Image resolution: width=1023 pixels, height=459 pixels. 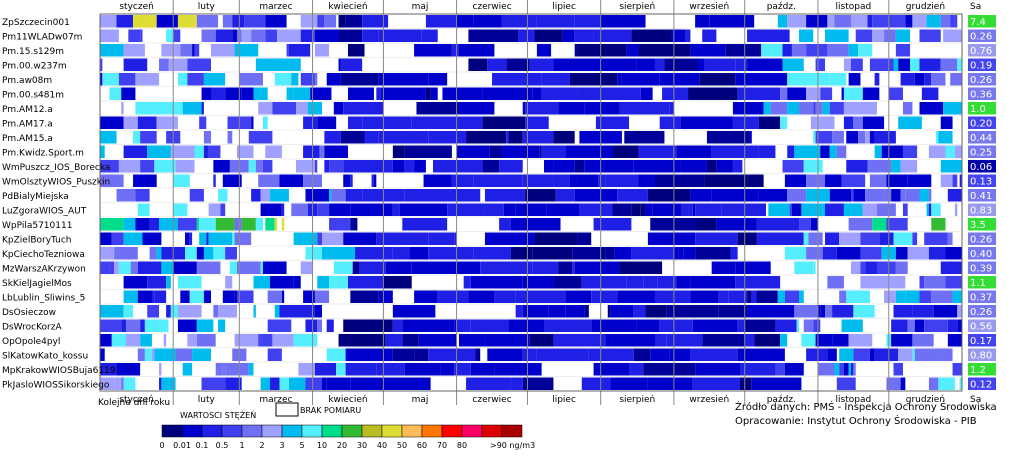 What do you see at coordinates (512, 445) in the screenshot?
I see `legend-unit-label: >90 ng/m3` at bounding box center [512, 445].